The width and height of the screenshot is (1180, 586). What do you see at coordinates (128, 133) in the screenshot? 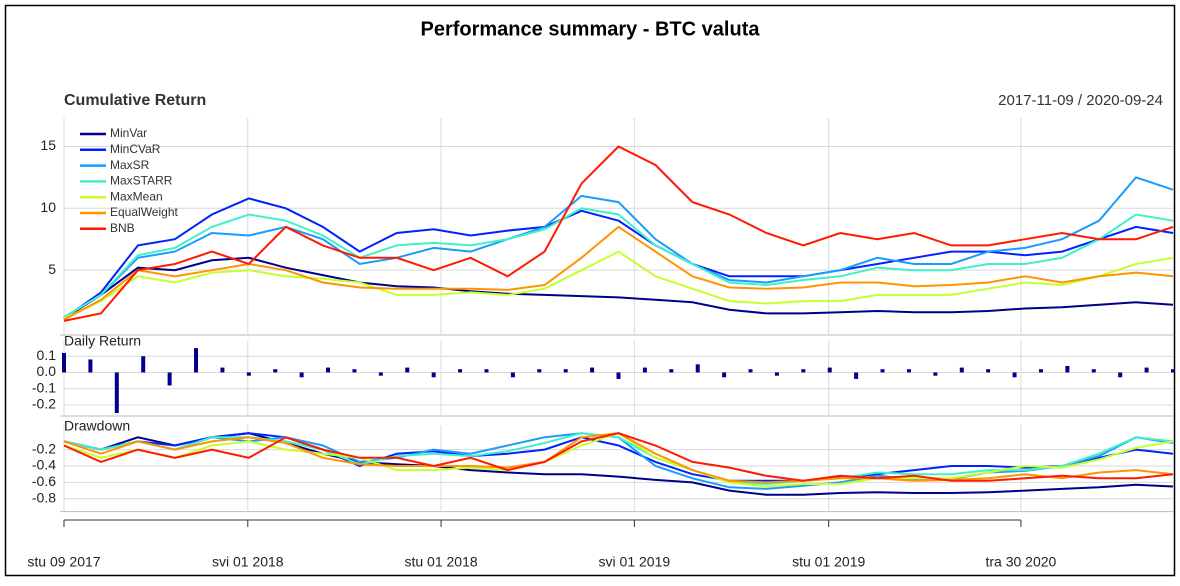
I see `legend-label: MinVar` at bounding box center [128, 133].